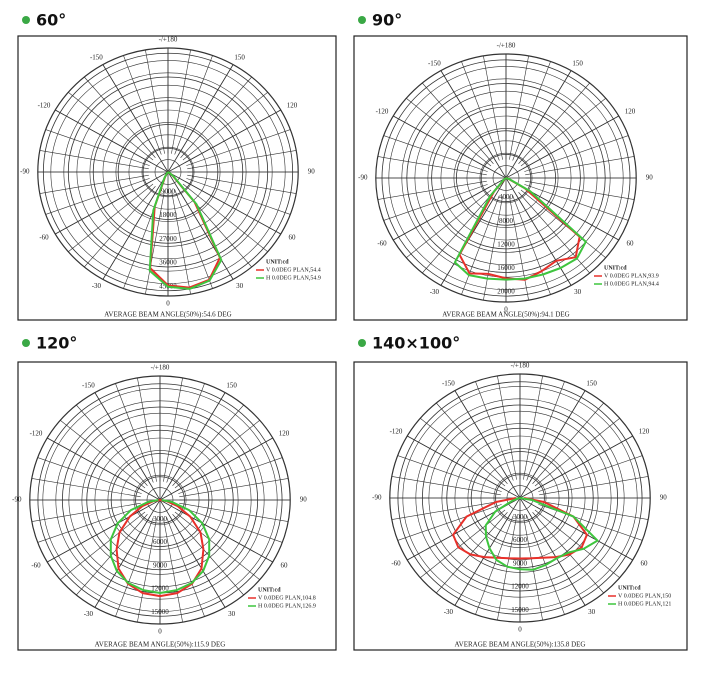 This screenshot has width=704, height=674. I want to click on chart-title: 60°, so click(51, 20).